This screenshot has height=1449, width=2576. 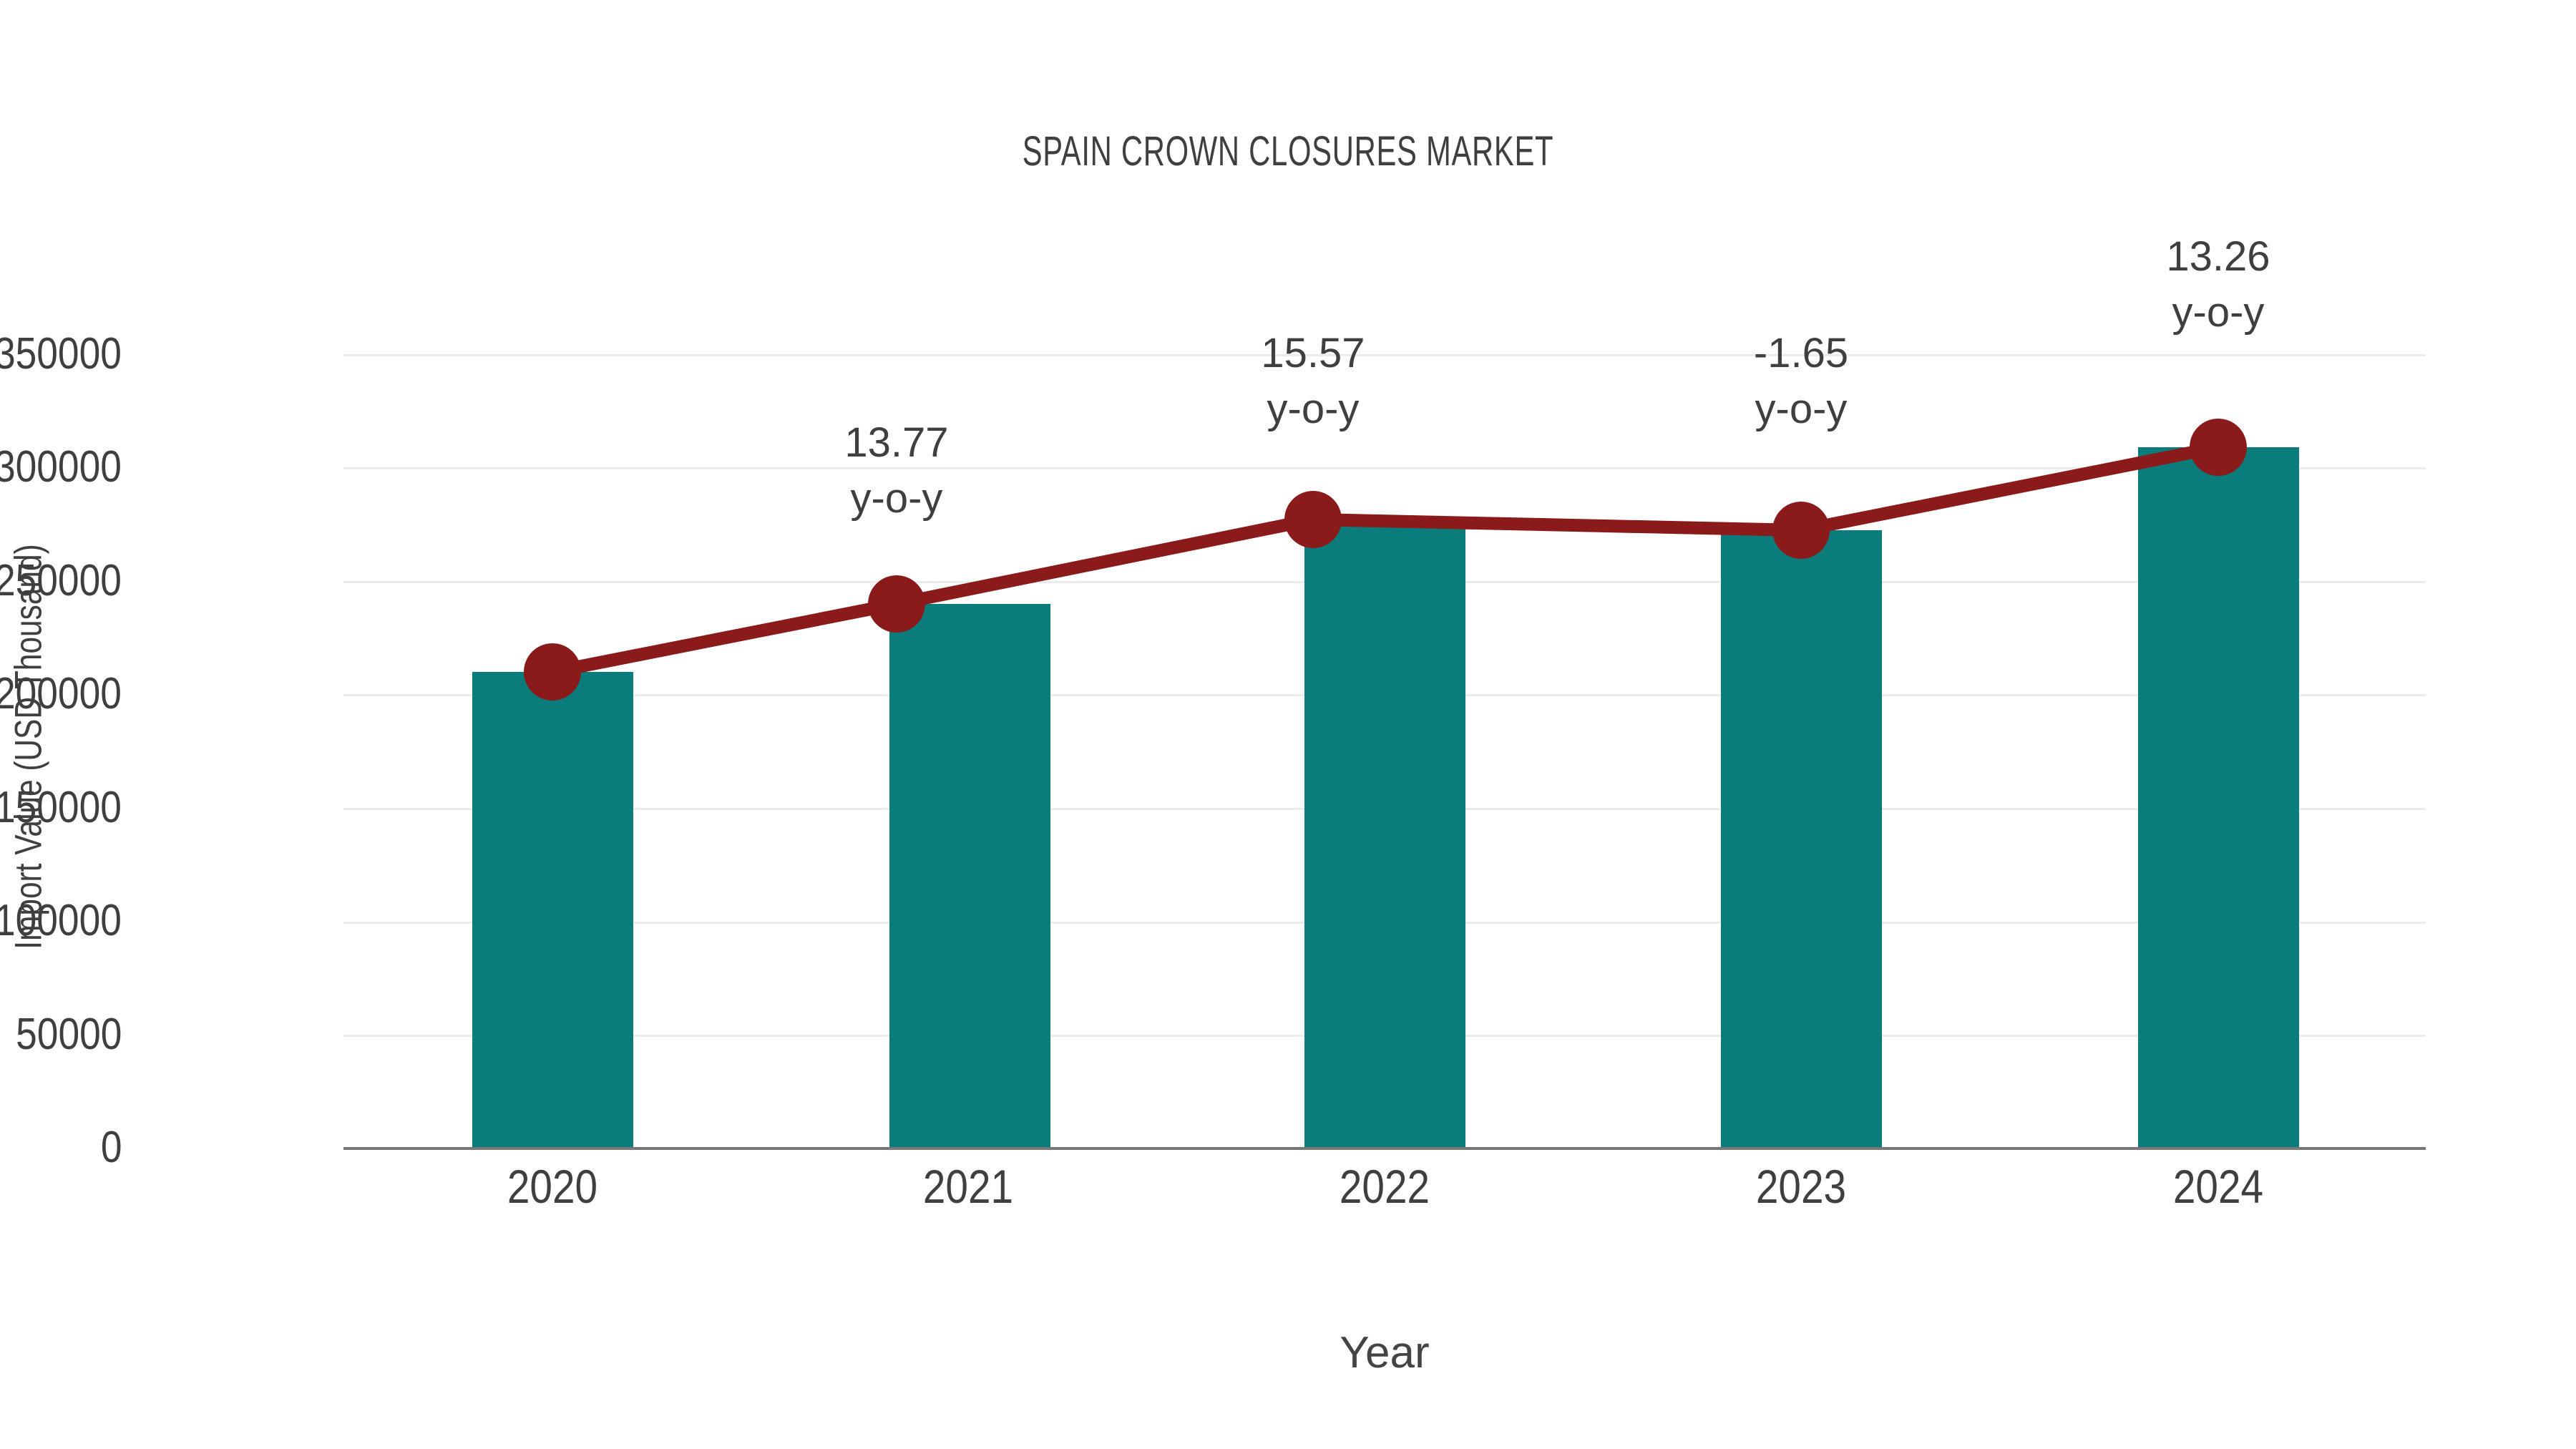 What do you see at coordinates (2218, 256) in the screenshot?
I see `data-label-2024-value: 13.26` at bounding box center [2218, 256].